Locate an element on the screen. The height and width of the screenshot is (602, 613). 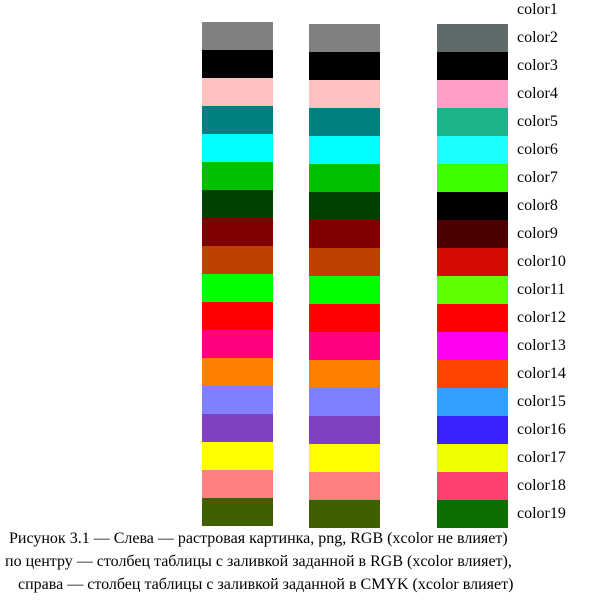
color-label: color15 is located at coordinates (541, 401).